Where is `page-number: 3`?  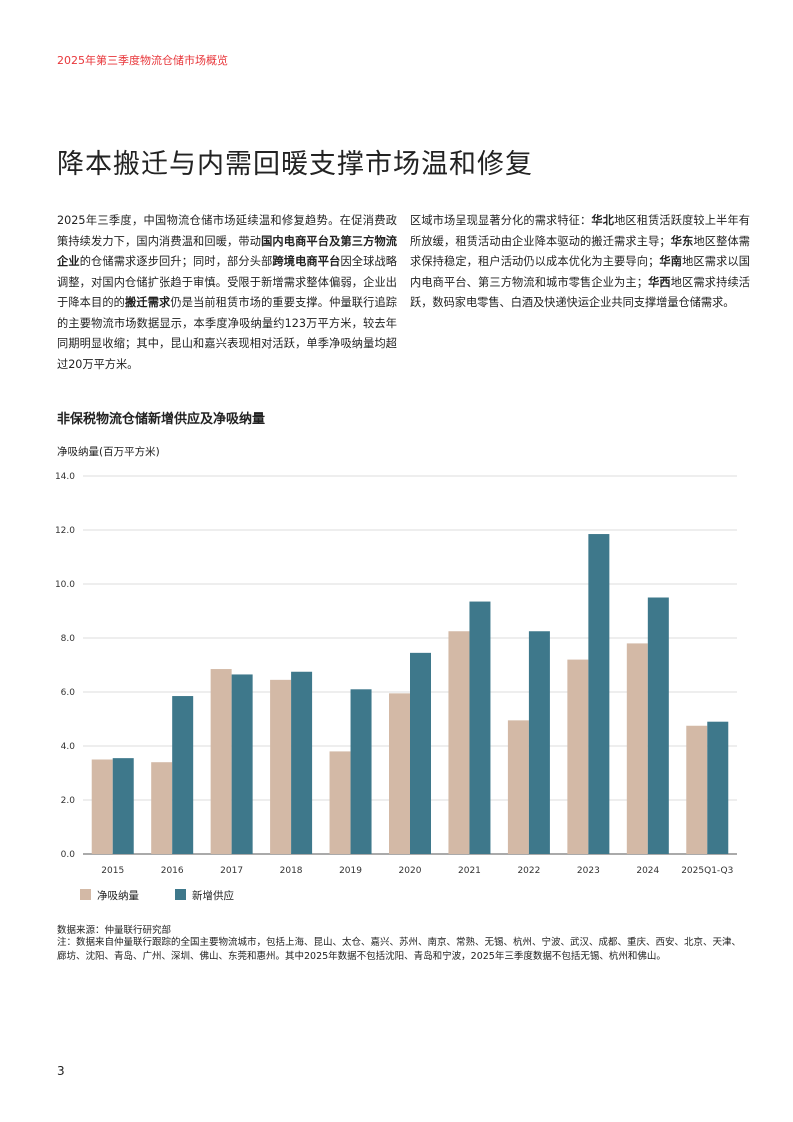 page-number: 3 is located at coordinates (61, 1071).